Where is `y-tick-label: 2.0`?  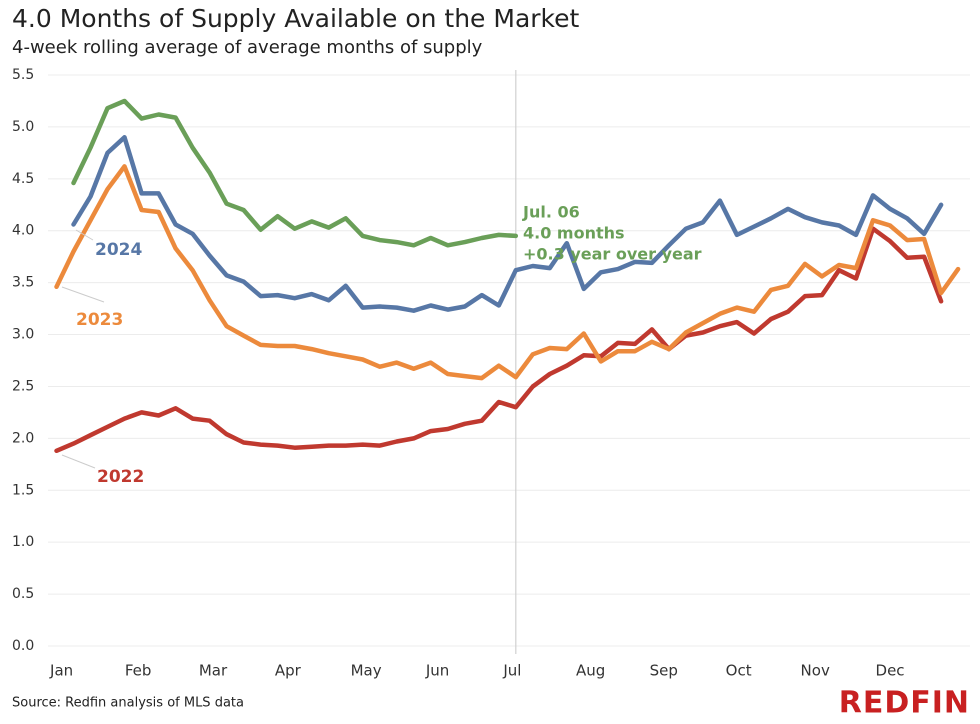
y-tick-label: 2.0 is located at coordinates (23, 438).